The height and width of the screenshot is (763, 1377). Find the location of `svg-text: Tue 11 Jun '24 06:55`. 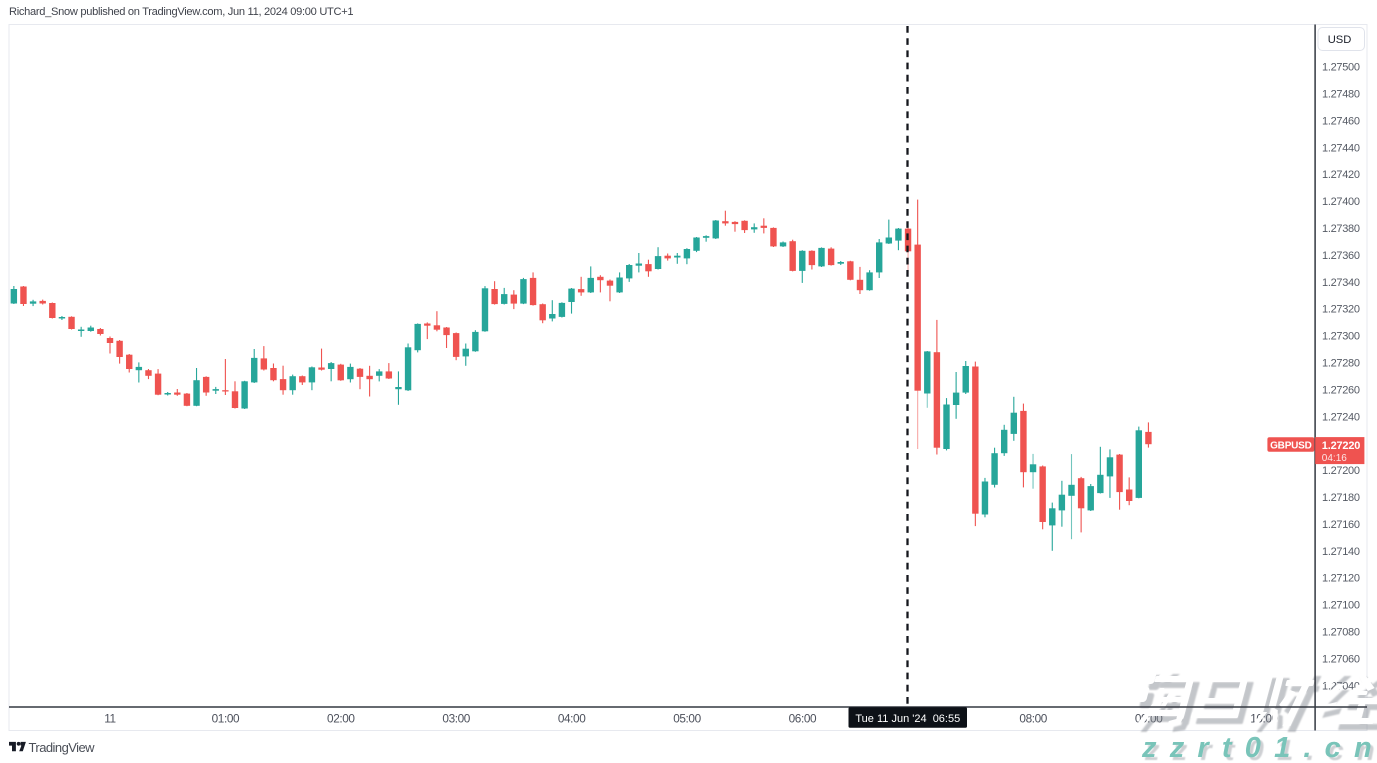

svg-text: Tue 11 Jun '24 06:55 is located at coordinates (907, 719).